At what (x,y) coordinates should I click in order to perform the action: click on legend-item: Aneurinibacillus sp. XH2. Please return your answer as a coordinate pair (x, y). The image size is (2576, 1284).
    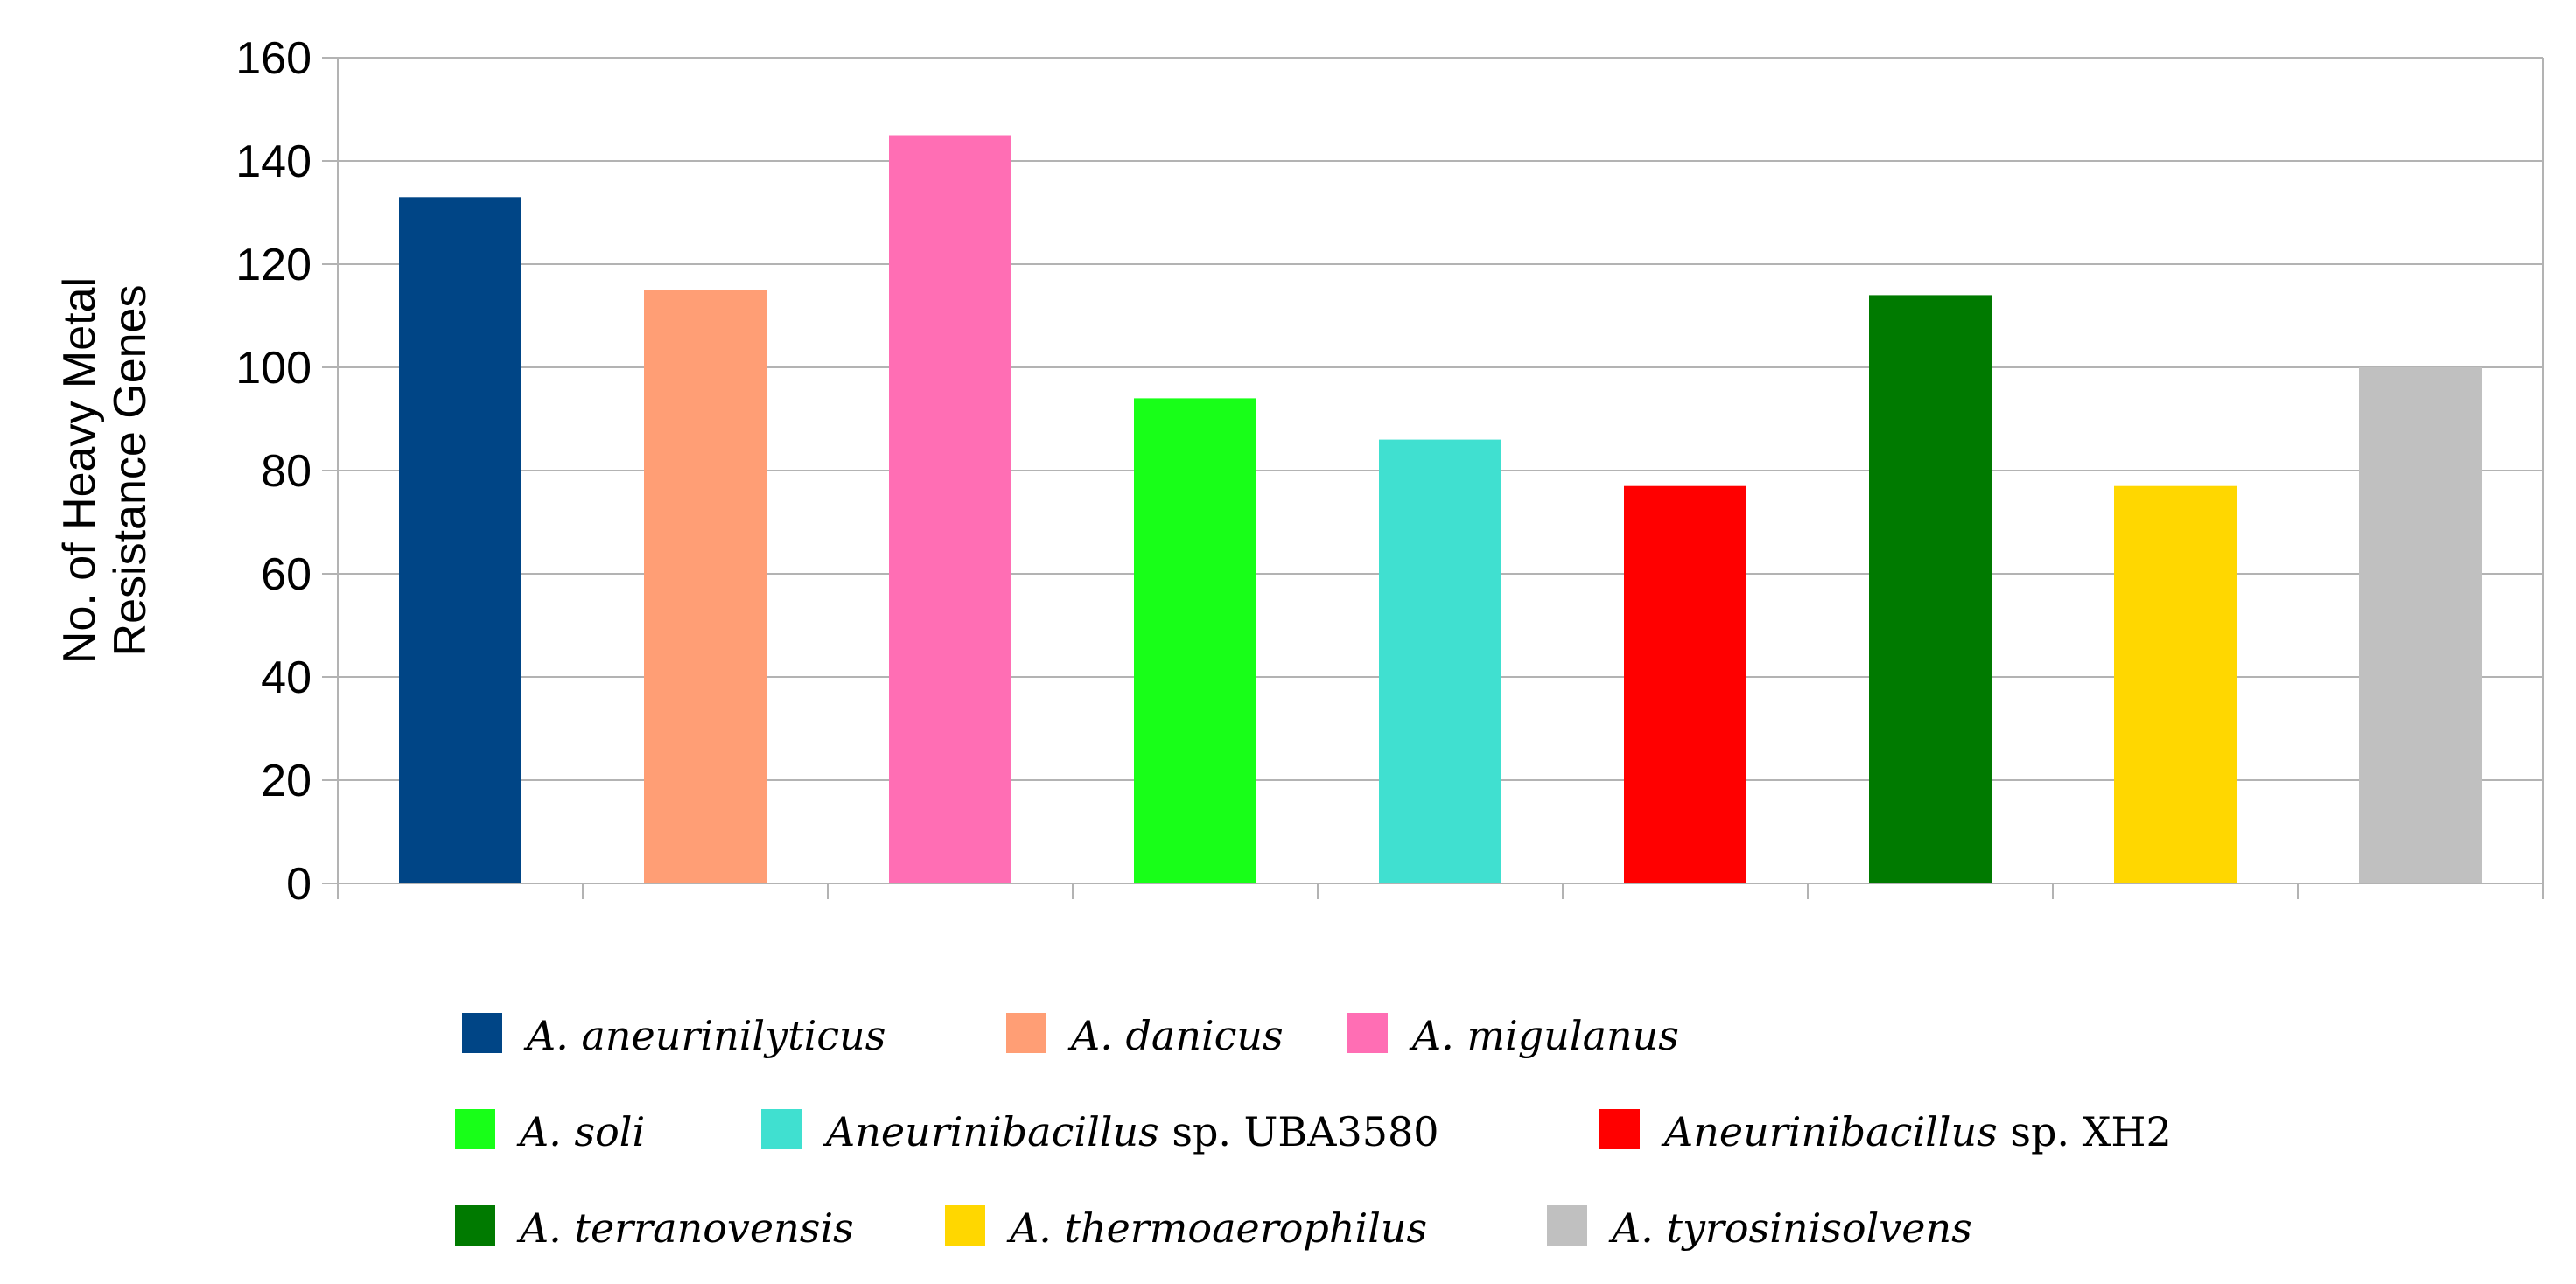
    Looking at the image, I should click on (1886, 1131).